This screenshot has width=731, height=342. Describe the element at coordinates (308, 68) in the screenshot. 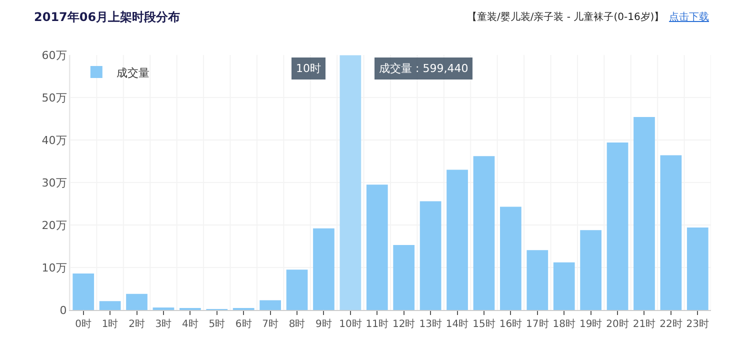

I see `annotation: 10时` at that location.